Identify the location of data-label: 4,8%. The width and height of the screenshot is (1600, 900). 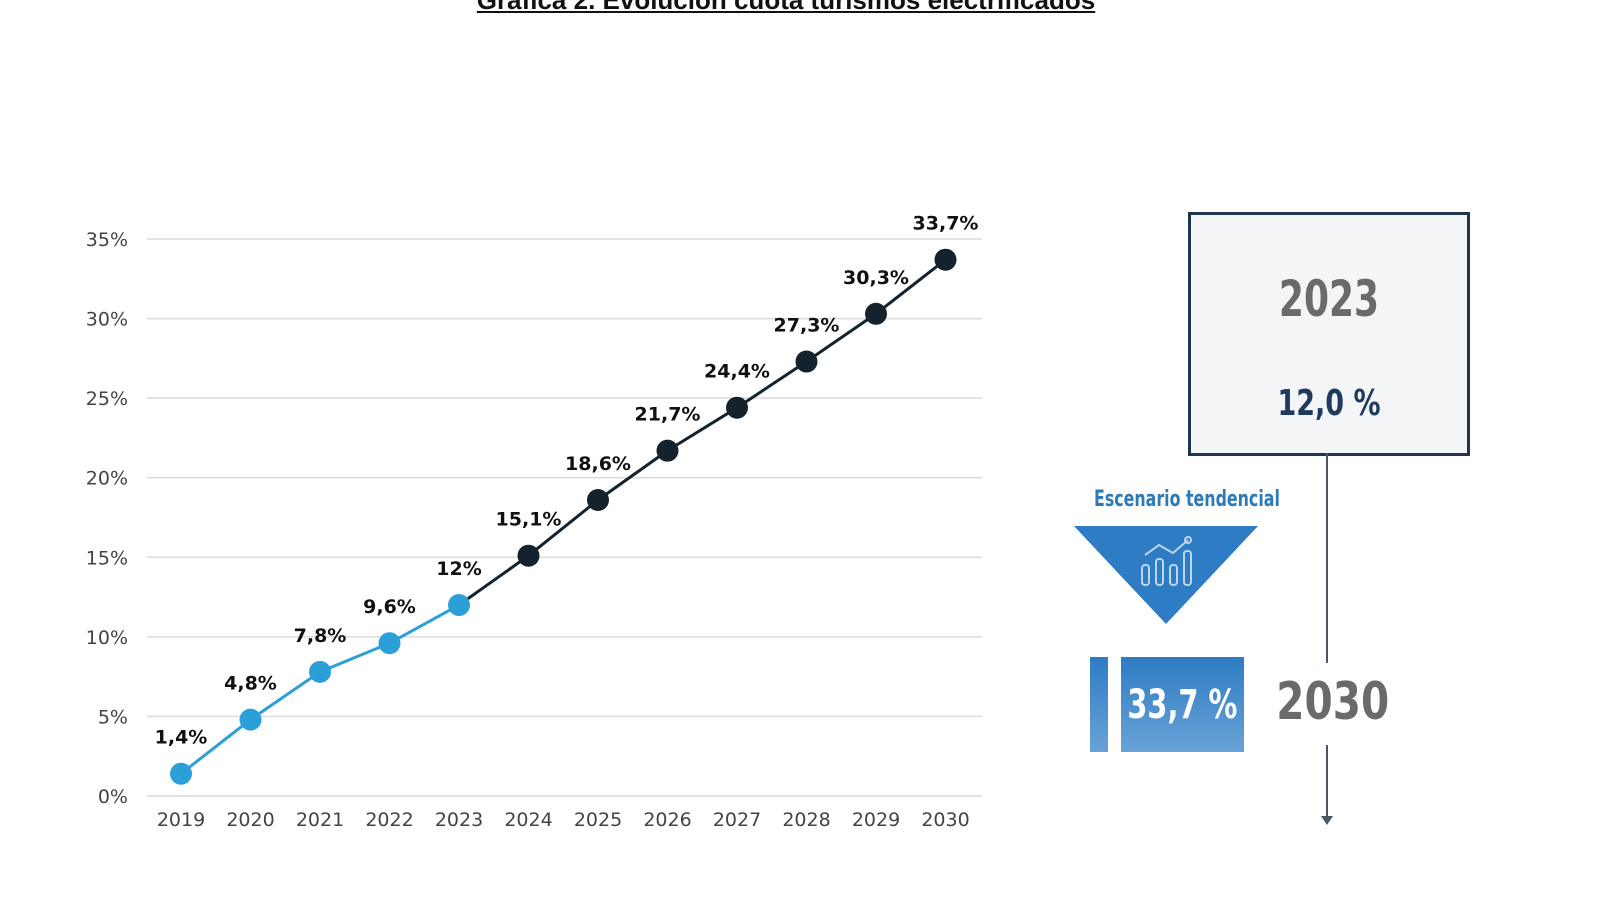
(250, 684).